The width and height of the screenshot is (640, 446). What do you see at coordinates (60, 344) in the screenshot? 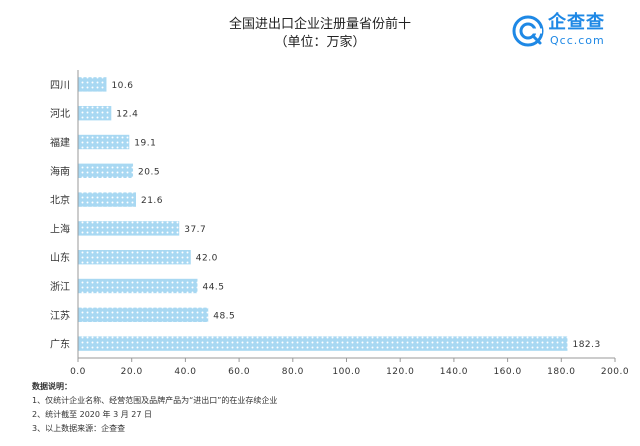
I see `category-label: 广东` at bounding box center [60, 344].